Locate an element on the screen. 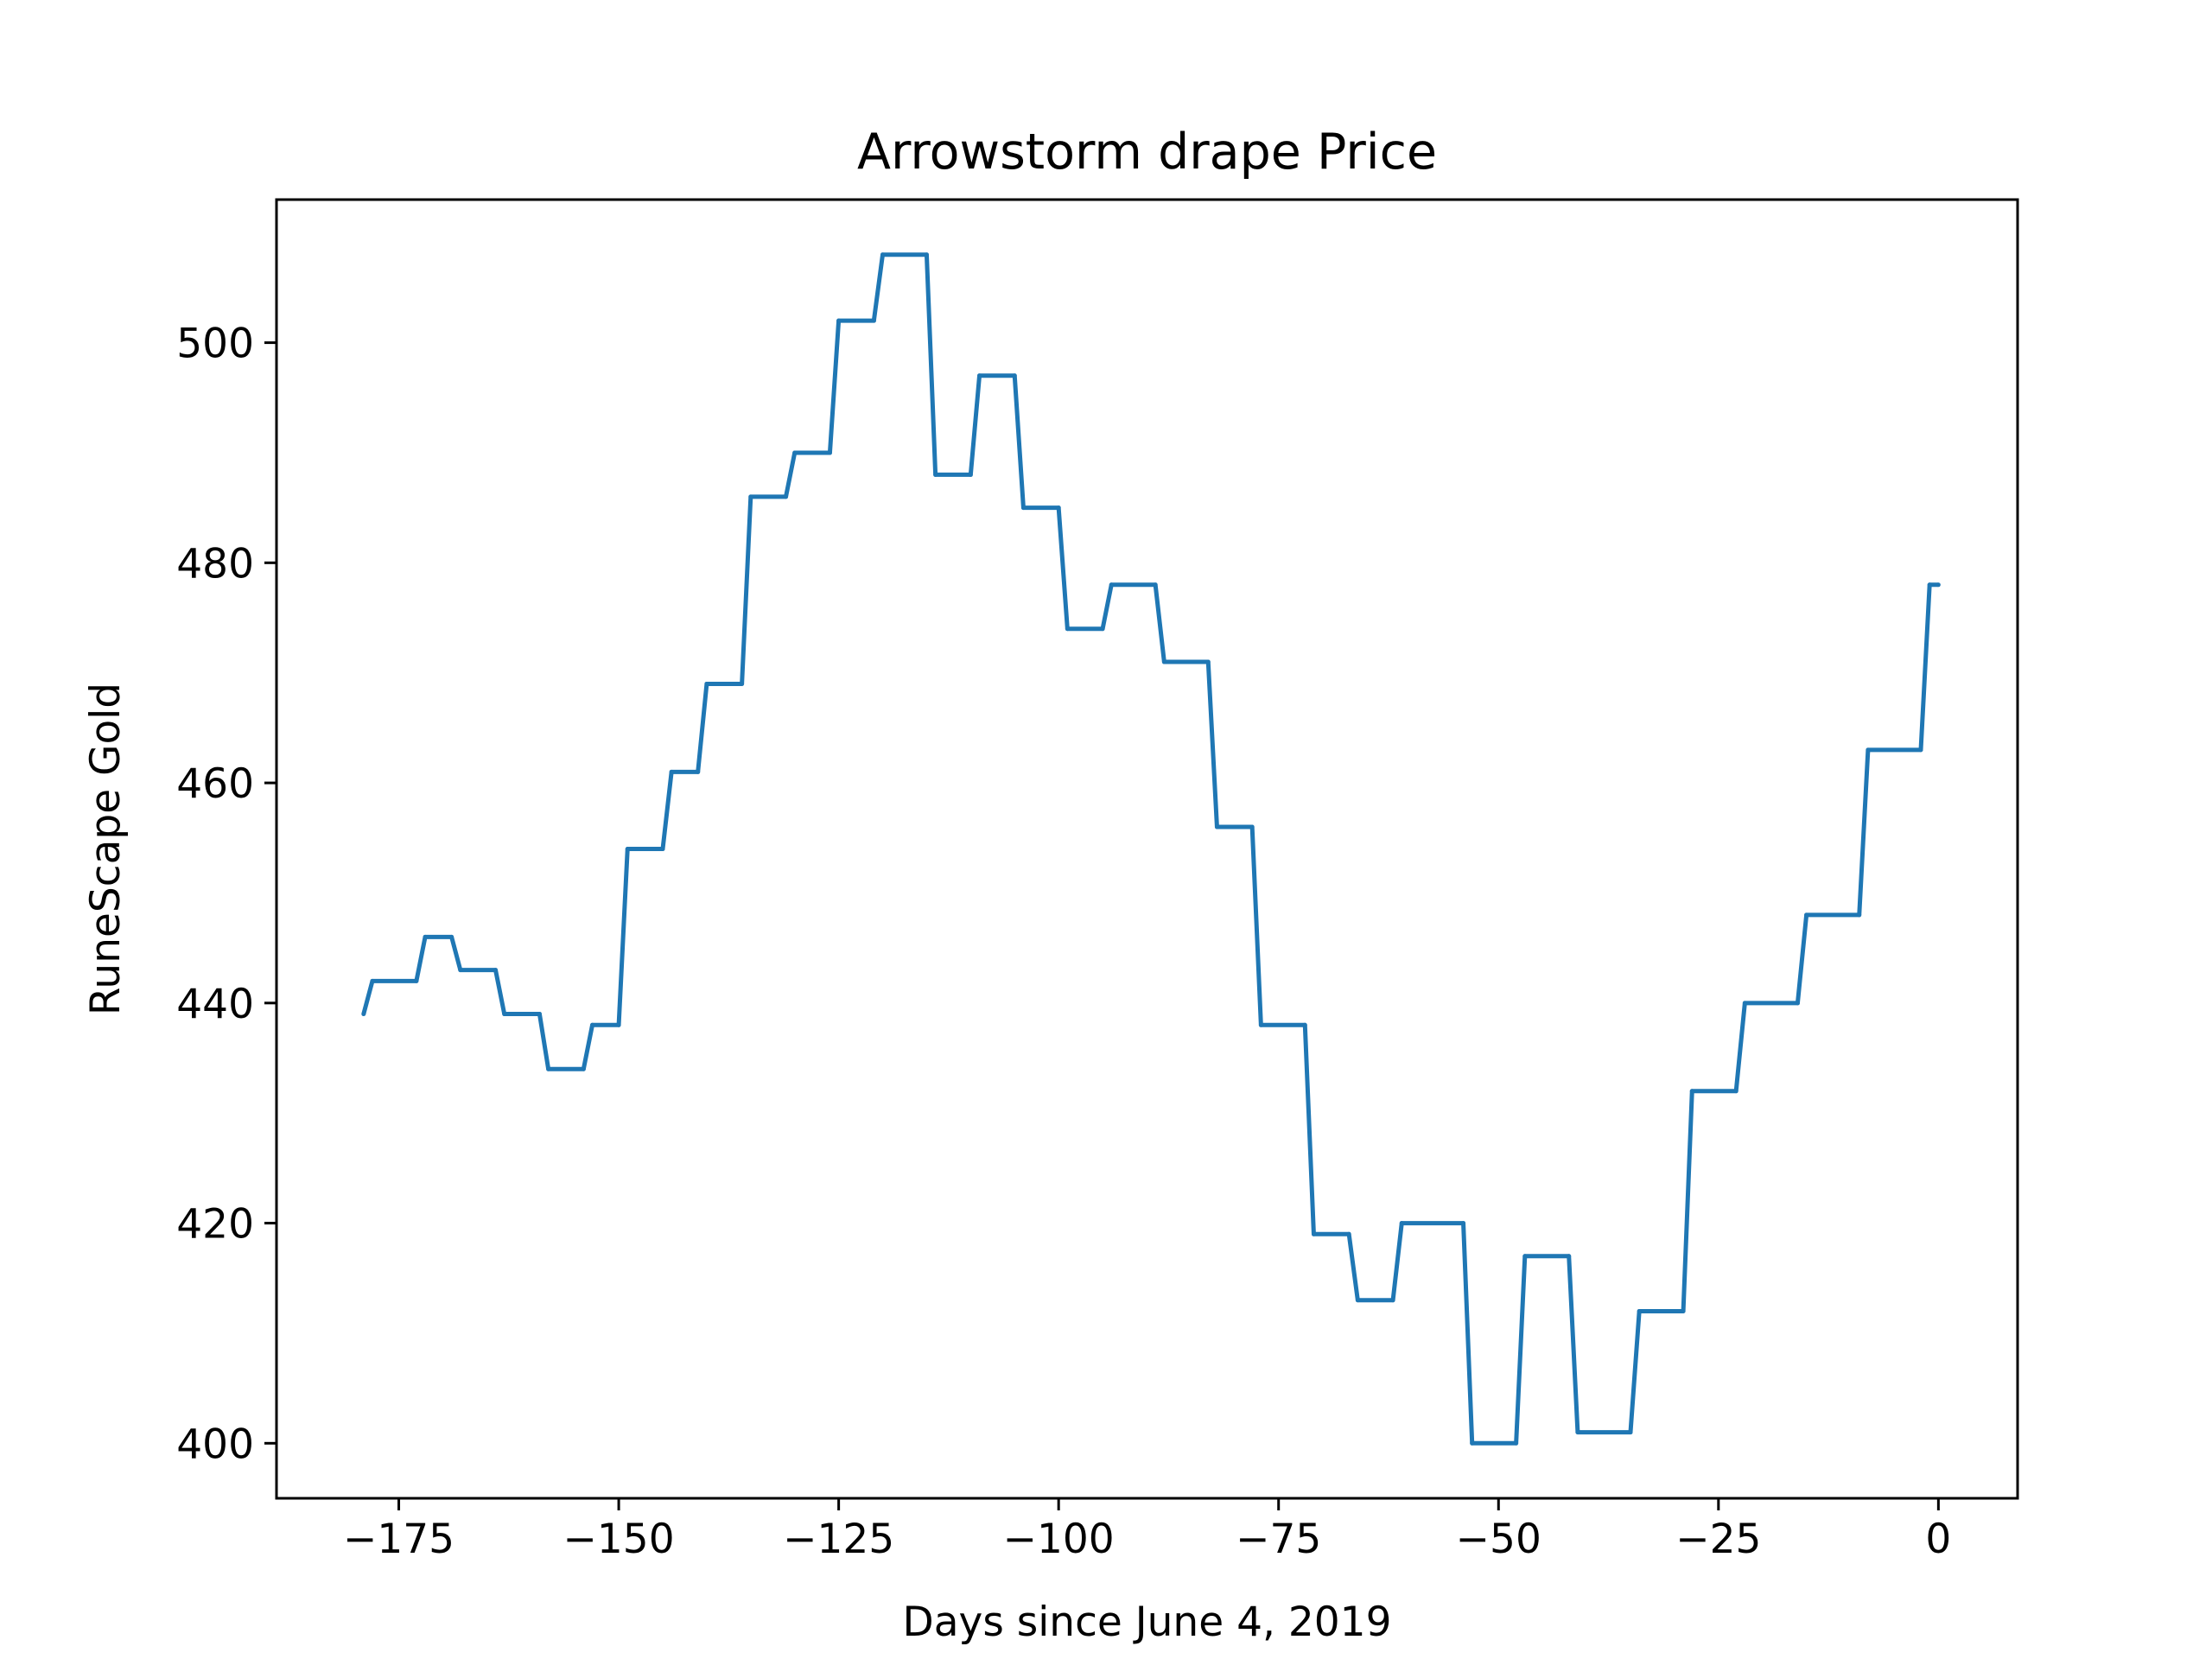  y-tick-label: 480 is located at coordinates (215, 564).